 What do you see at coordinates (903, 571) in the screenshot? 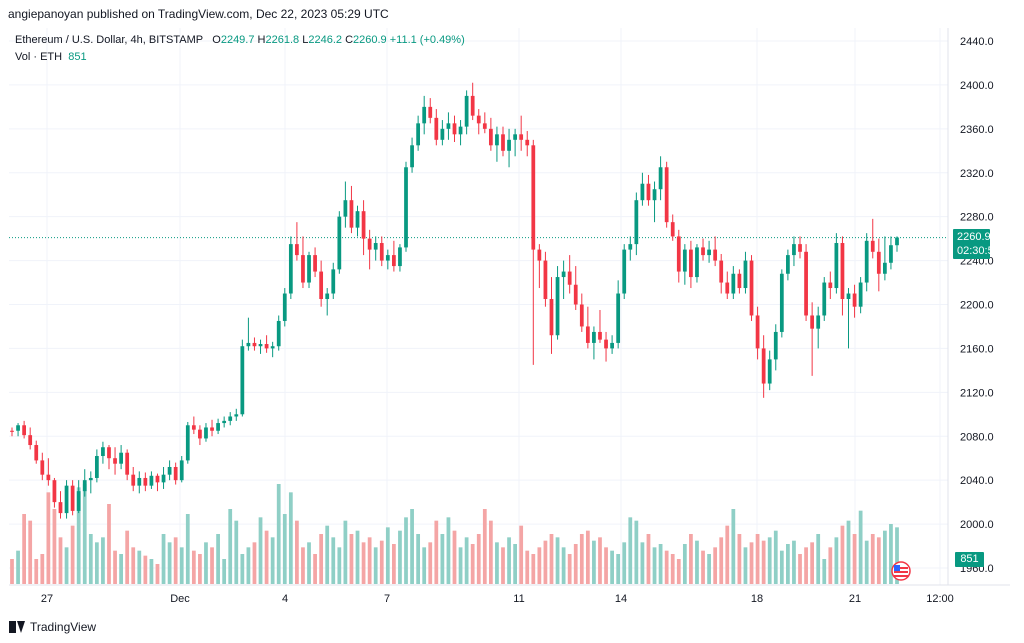
I see `us-flag-icon` at bounding box center [903, 571].